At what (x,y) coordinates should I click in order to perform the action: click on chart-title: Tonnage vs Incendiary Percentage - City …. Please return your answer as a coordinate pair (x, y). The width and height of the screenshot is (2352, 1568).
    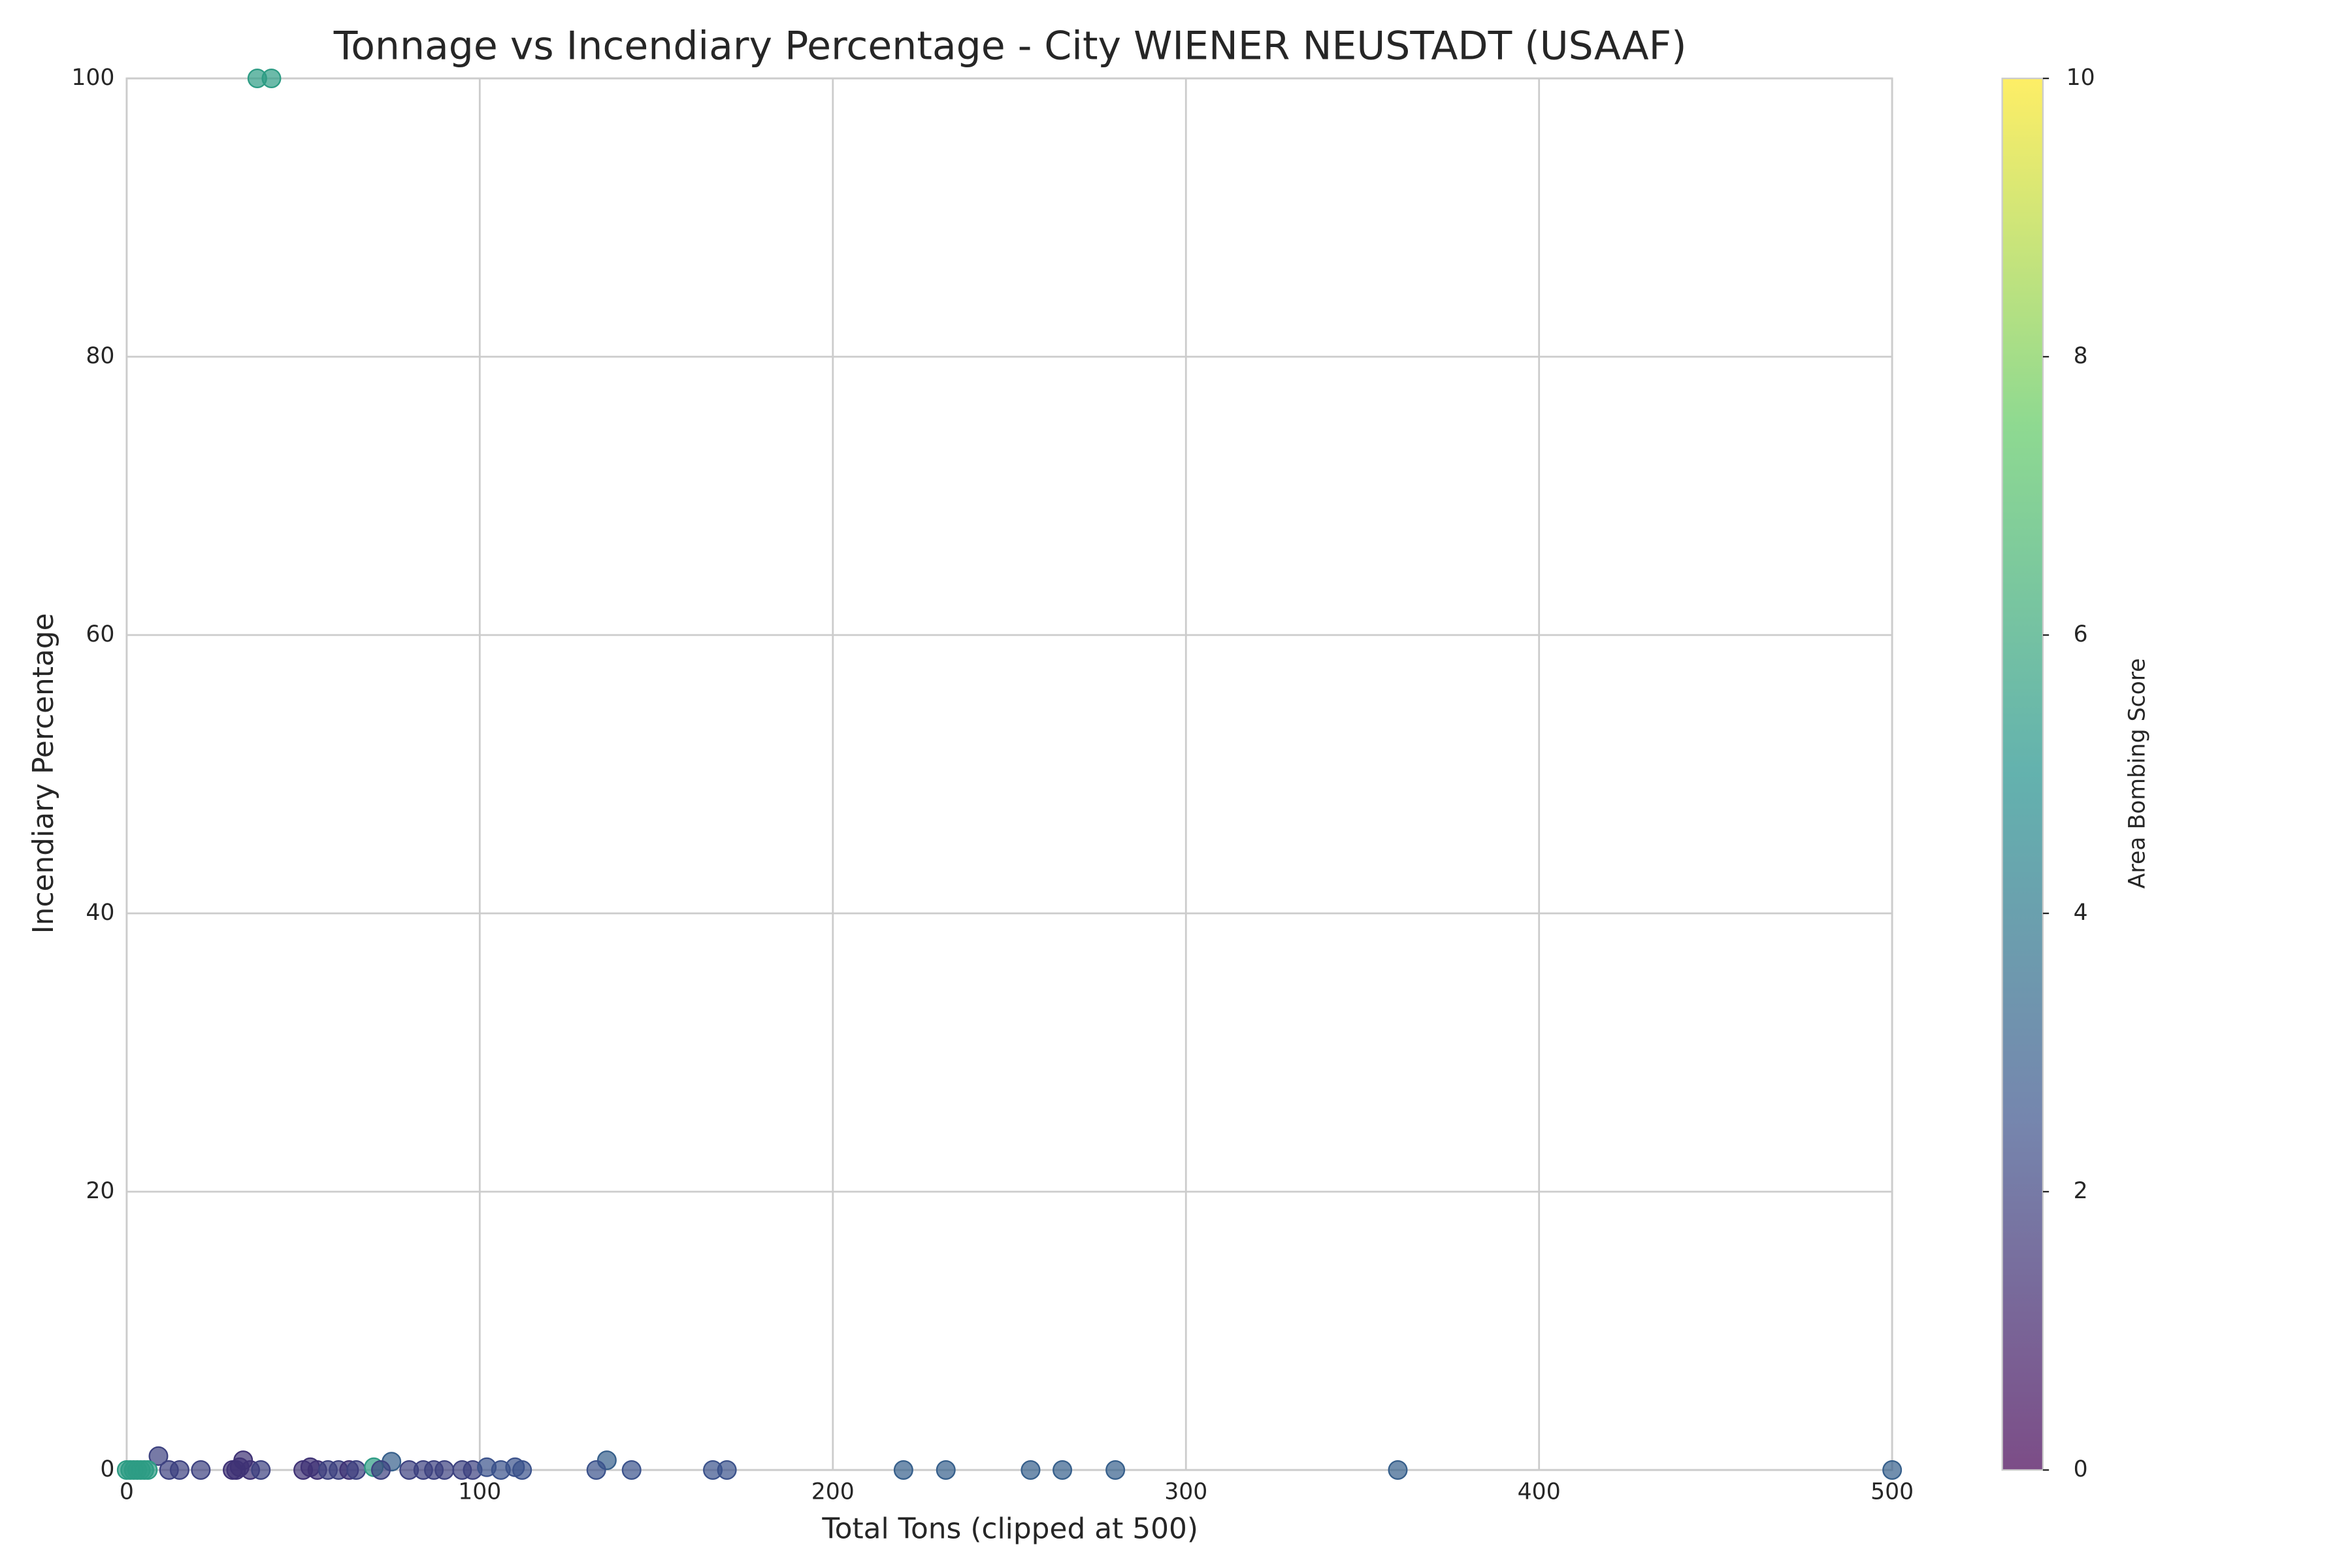
    Looking at the image, I should click on (1010, 46).